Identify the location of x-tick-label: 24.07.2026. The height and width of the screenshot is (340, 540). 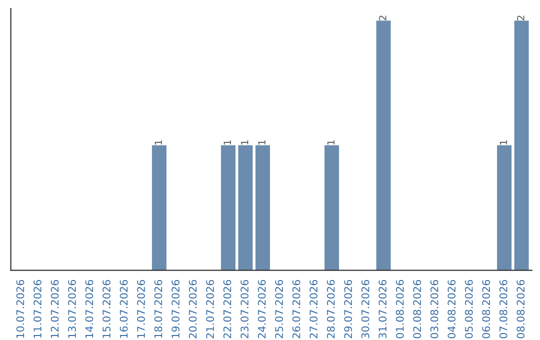
(262, 309).